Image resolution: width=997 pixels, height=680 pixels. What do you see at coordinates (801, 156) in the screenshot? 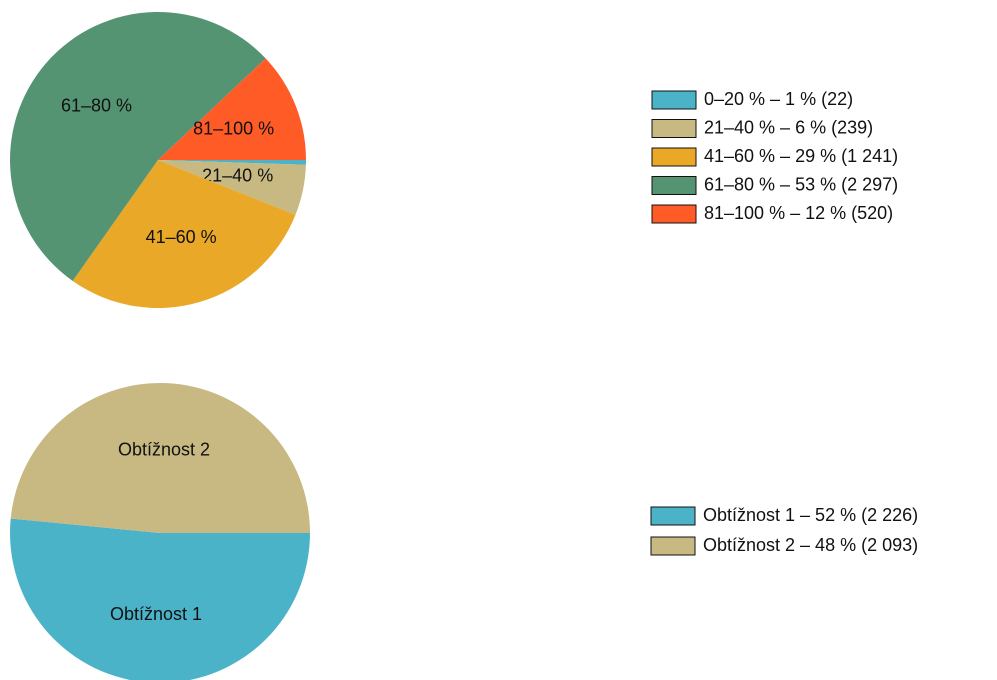
I see `legend-label: 41–60 % – 29 % (1 241)` at bounding box center [801, 156].